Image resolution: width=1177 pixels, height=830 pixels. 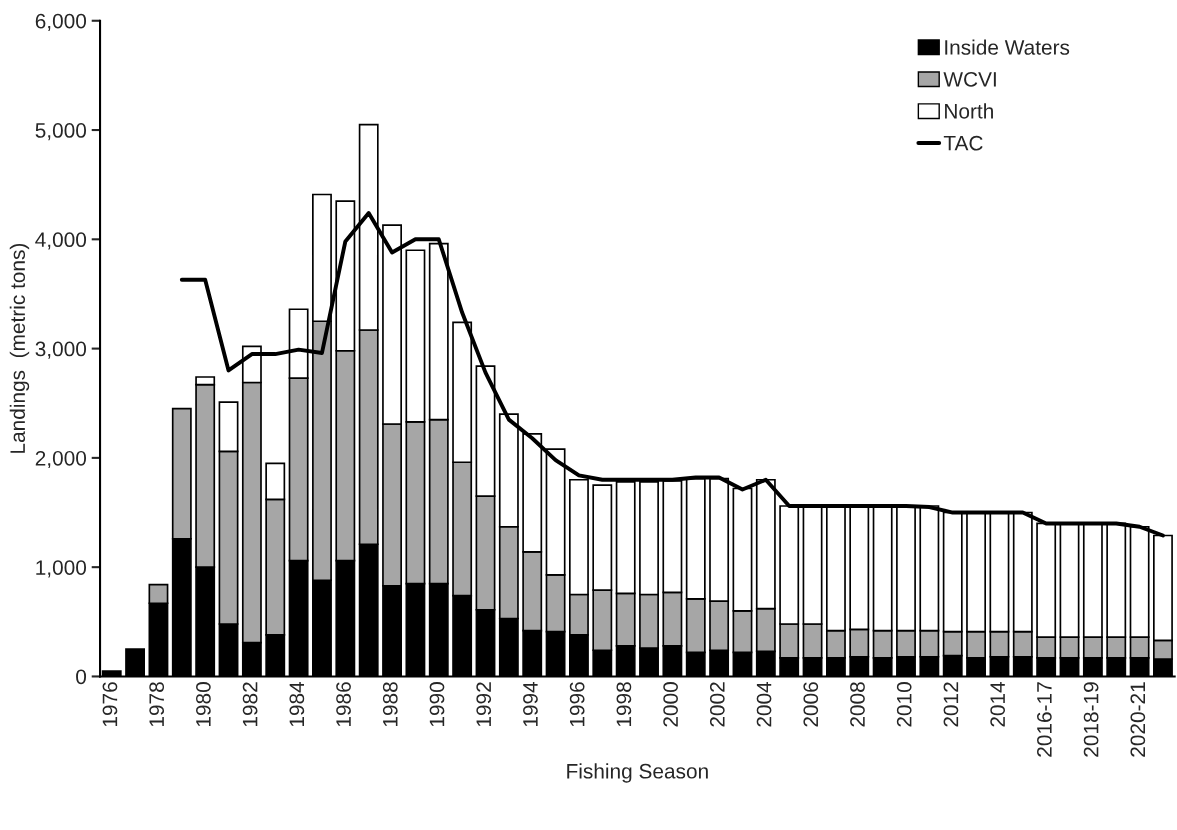 I want to click on x-tick-label: 1996, so click(x=577, y=704).